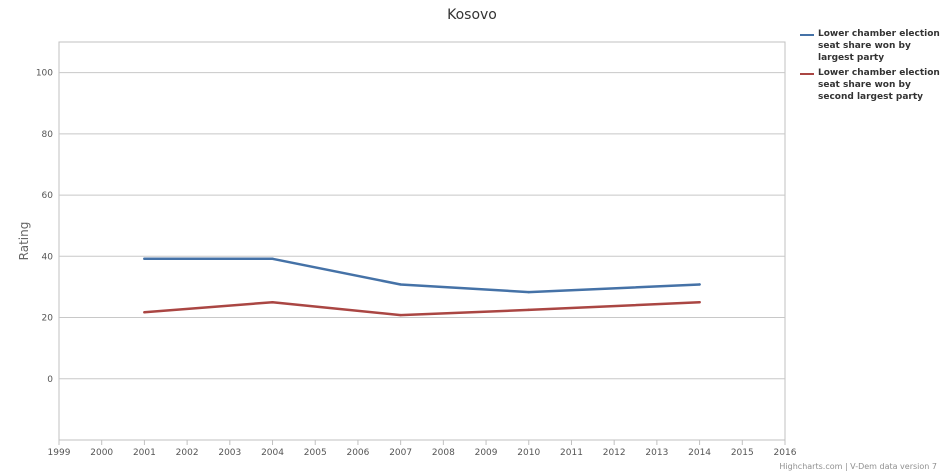 The width and height of the screenshot is (945, 473). What do you see at coordinates (24, 241) in the screenshot?
I see `y-axis-label: Rating` at bounding box center [24, 241].